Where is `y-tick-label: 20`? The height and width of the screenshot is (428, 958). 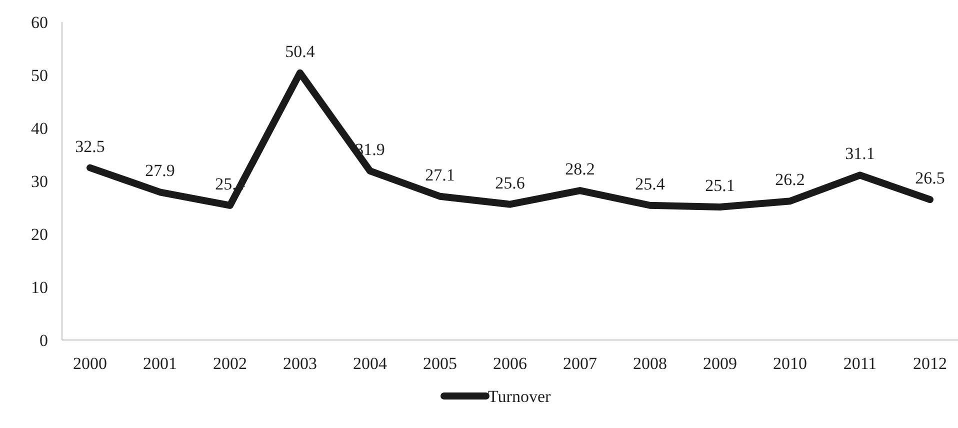
y-tick-label: 20 is located at coordinates (39, 234).